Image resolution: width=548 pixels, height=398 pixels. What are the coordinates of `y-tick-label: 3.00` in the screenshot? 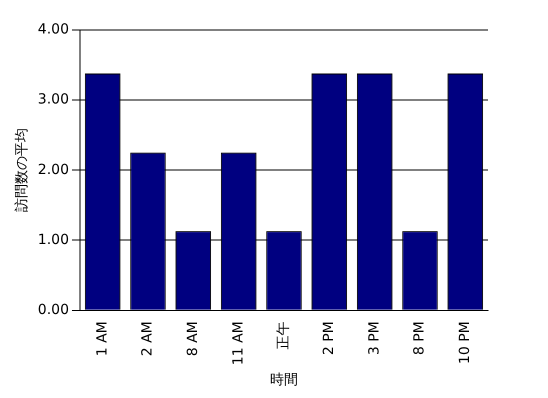 It's located at (53, 100).